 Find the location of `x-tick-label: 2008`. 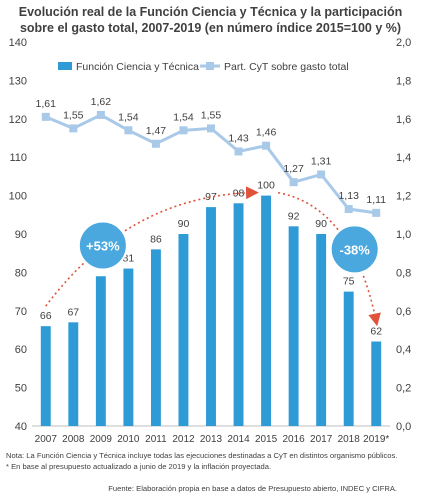

x-tick-label: 2008 is located at coordinates (73, 439).